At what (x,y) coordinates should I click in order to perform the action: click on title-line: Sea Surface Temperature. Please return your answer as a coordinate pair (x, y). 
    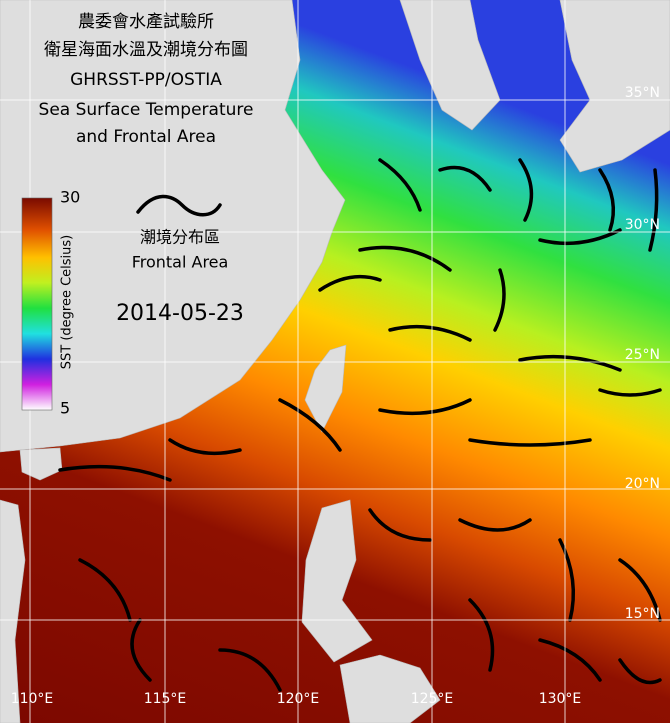
    Looking at the image, I should click on (146, 110).